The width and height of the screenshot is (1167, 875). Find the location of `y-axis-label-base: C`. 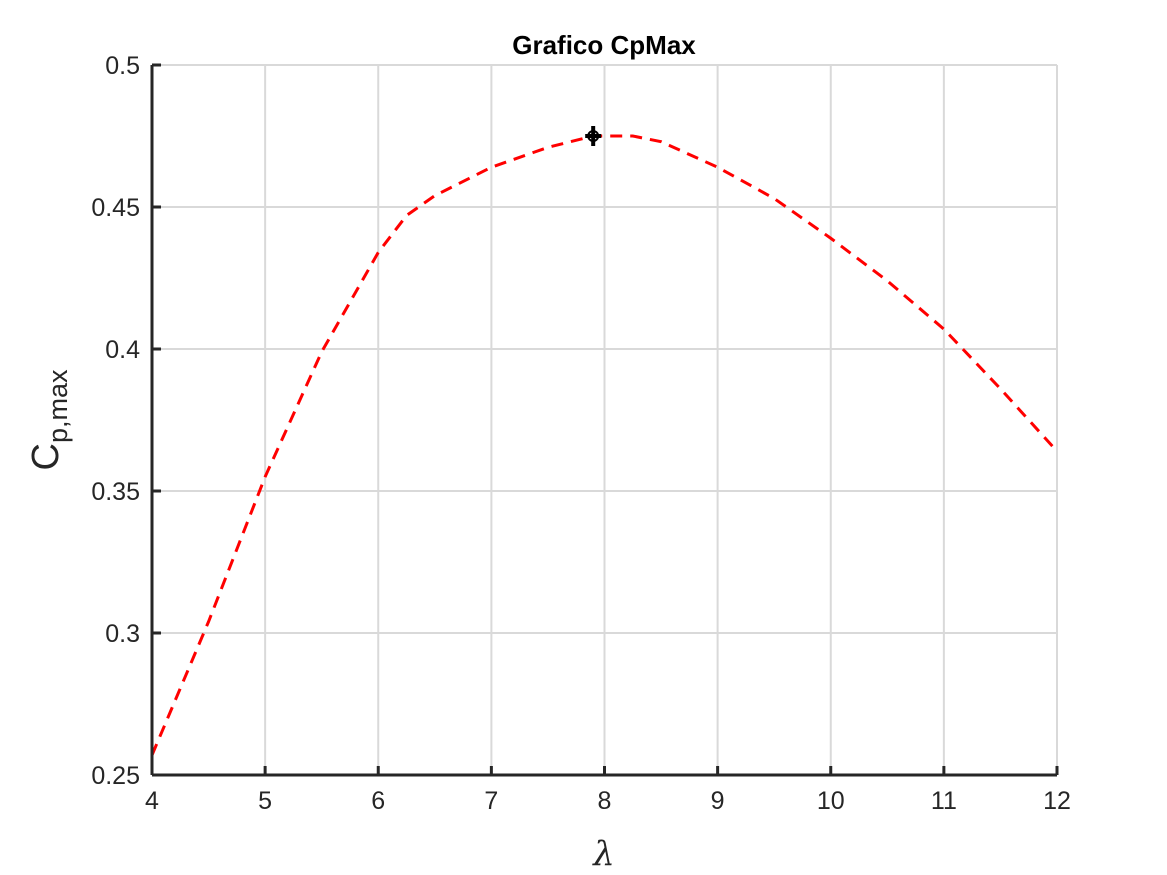

y-axis-label-base: C is located at coordinates (46, 456).